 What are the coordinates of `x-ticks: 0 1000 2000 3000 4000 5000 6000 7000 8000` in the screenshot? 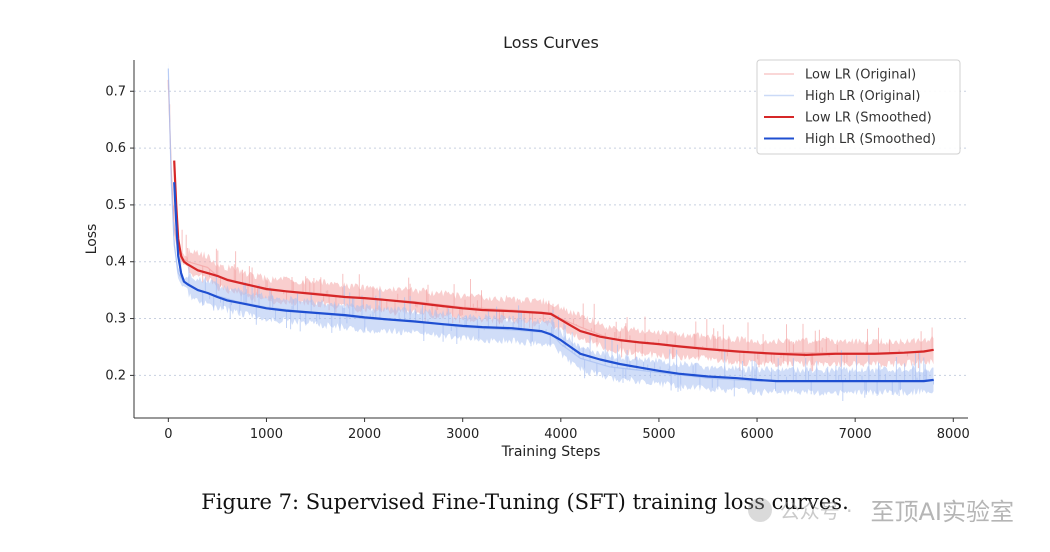 It's located at (567, 430).